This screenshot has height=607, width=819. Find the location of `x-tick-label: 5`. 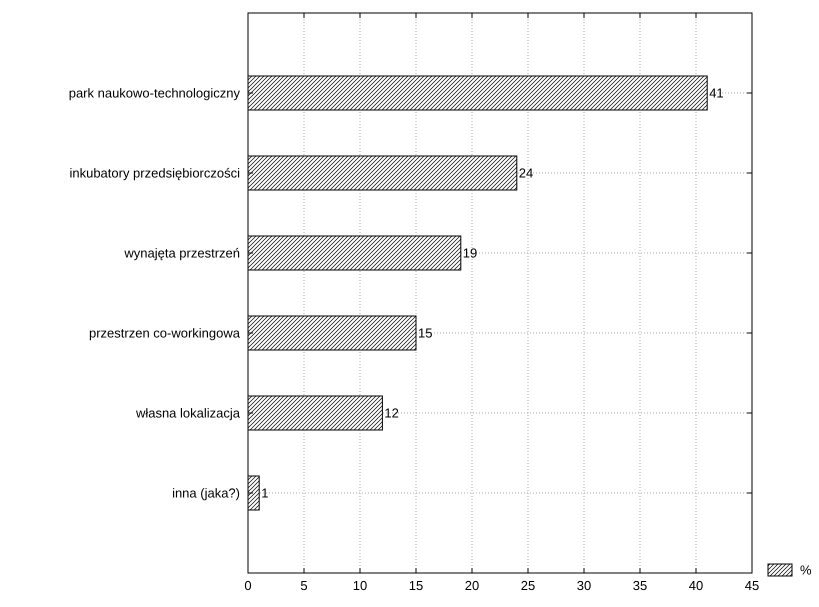

x-tick-label: 5 is located at coordinates (304, 586).